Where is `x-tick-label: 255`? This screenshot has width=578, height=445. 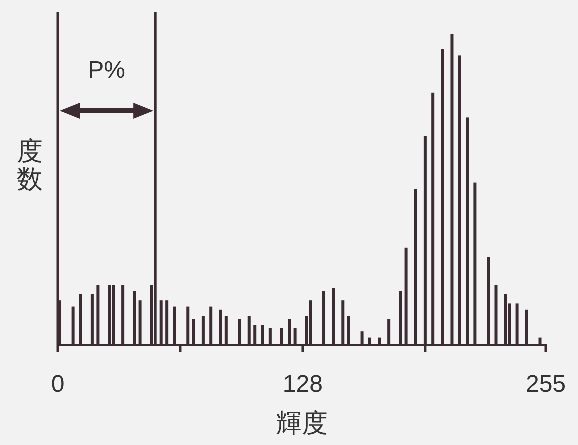 x-tick-label: 255 is located at coordinates (546, 384).